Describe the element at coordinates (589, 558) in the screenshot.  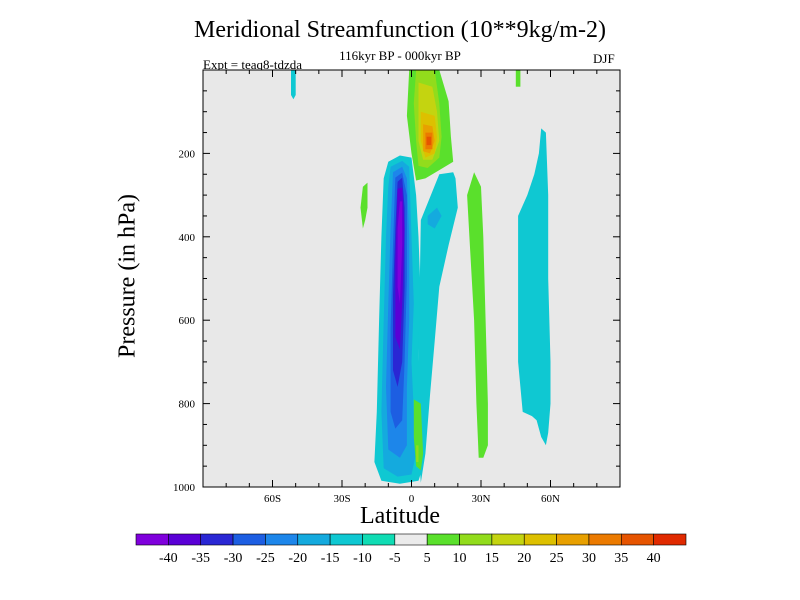
I see `colorbar-label: 30` at that location.